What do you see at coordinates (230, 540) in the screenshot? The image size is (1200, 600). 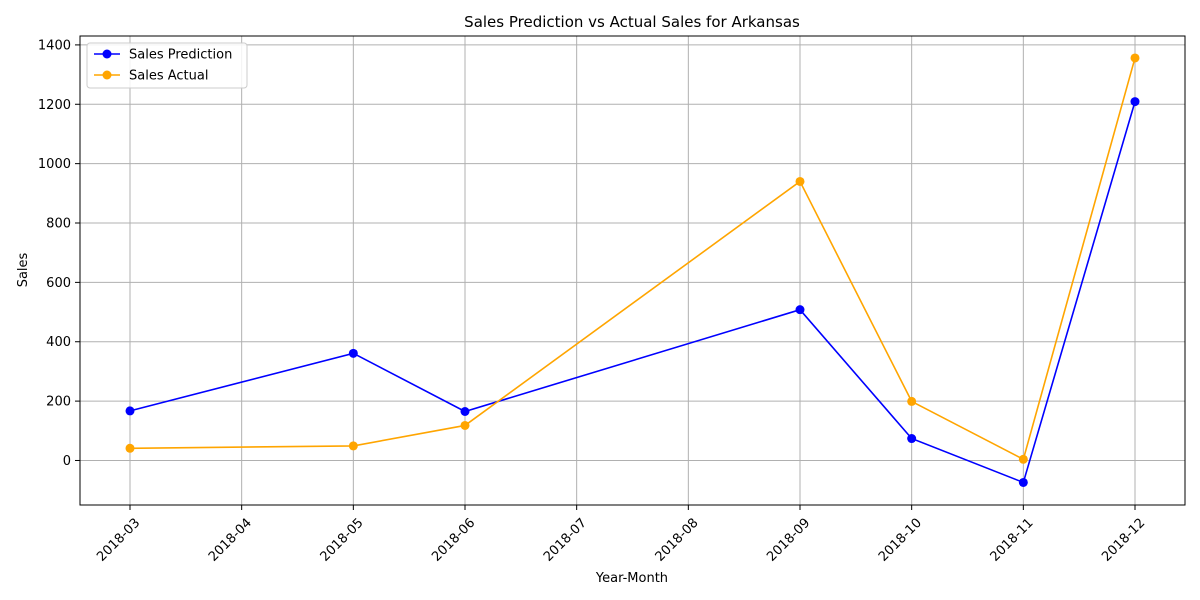 I see `x-tick-label: 2018-04` at bounding box center [230, 540].